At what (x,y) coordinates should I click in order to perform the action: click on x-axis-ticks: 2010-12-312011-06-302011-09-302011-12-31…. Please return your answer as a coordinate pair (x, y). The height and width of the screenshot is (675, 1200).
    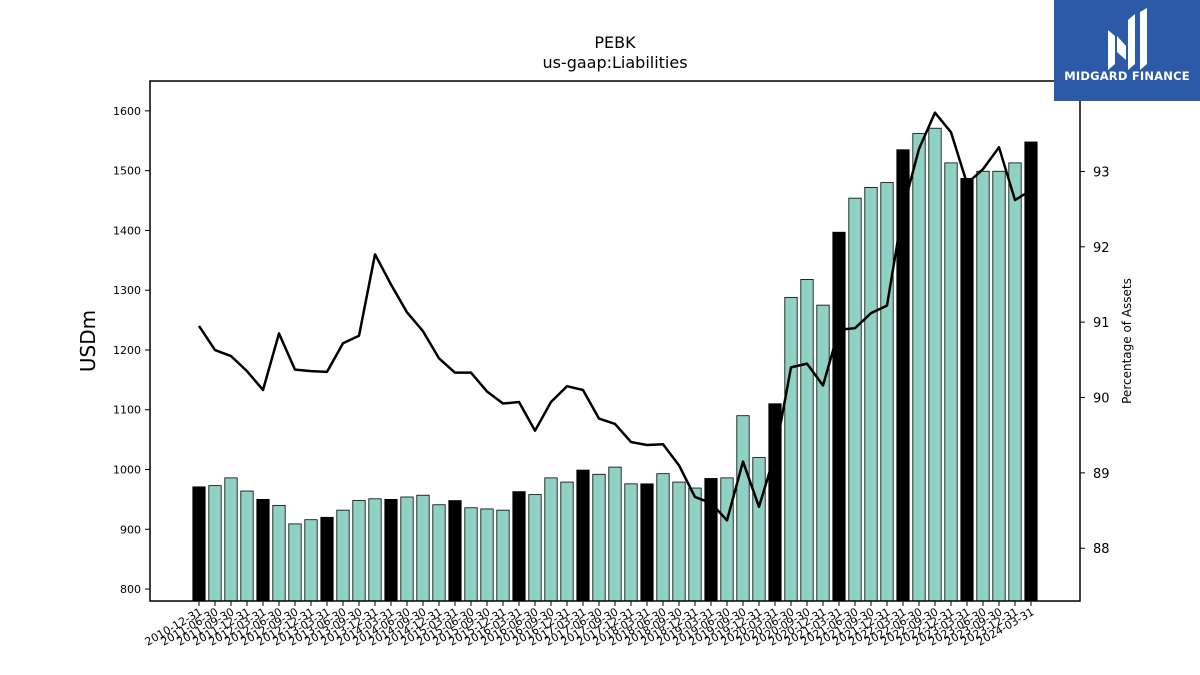
    Looking at the image, I should click on (590, 625).